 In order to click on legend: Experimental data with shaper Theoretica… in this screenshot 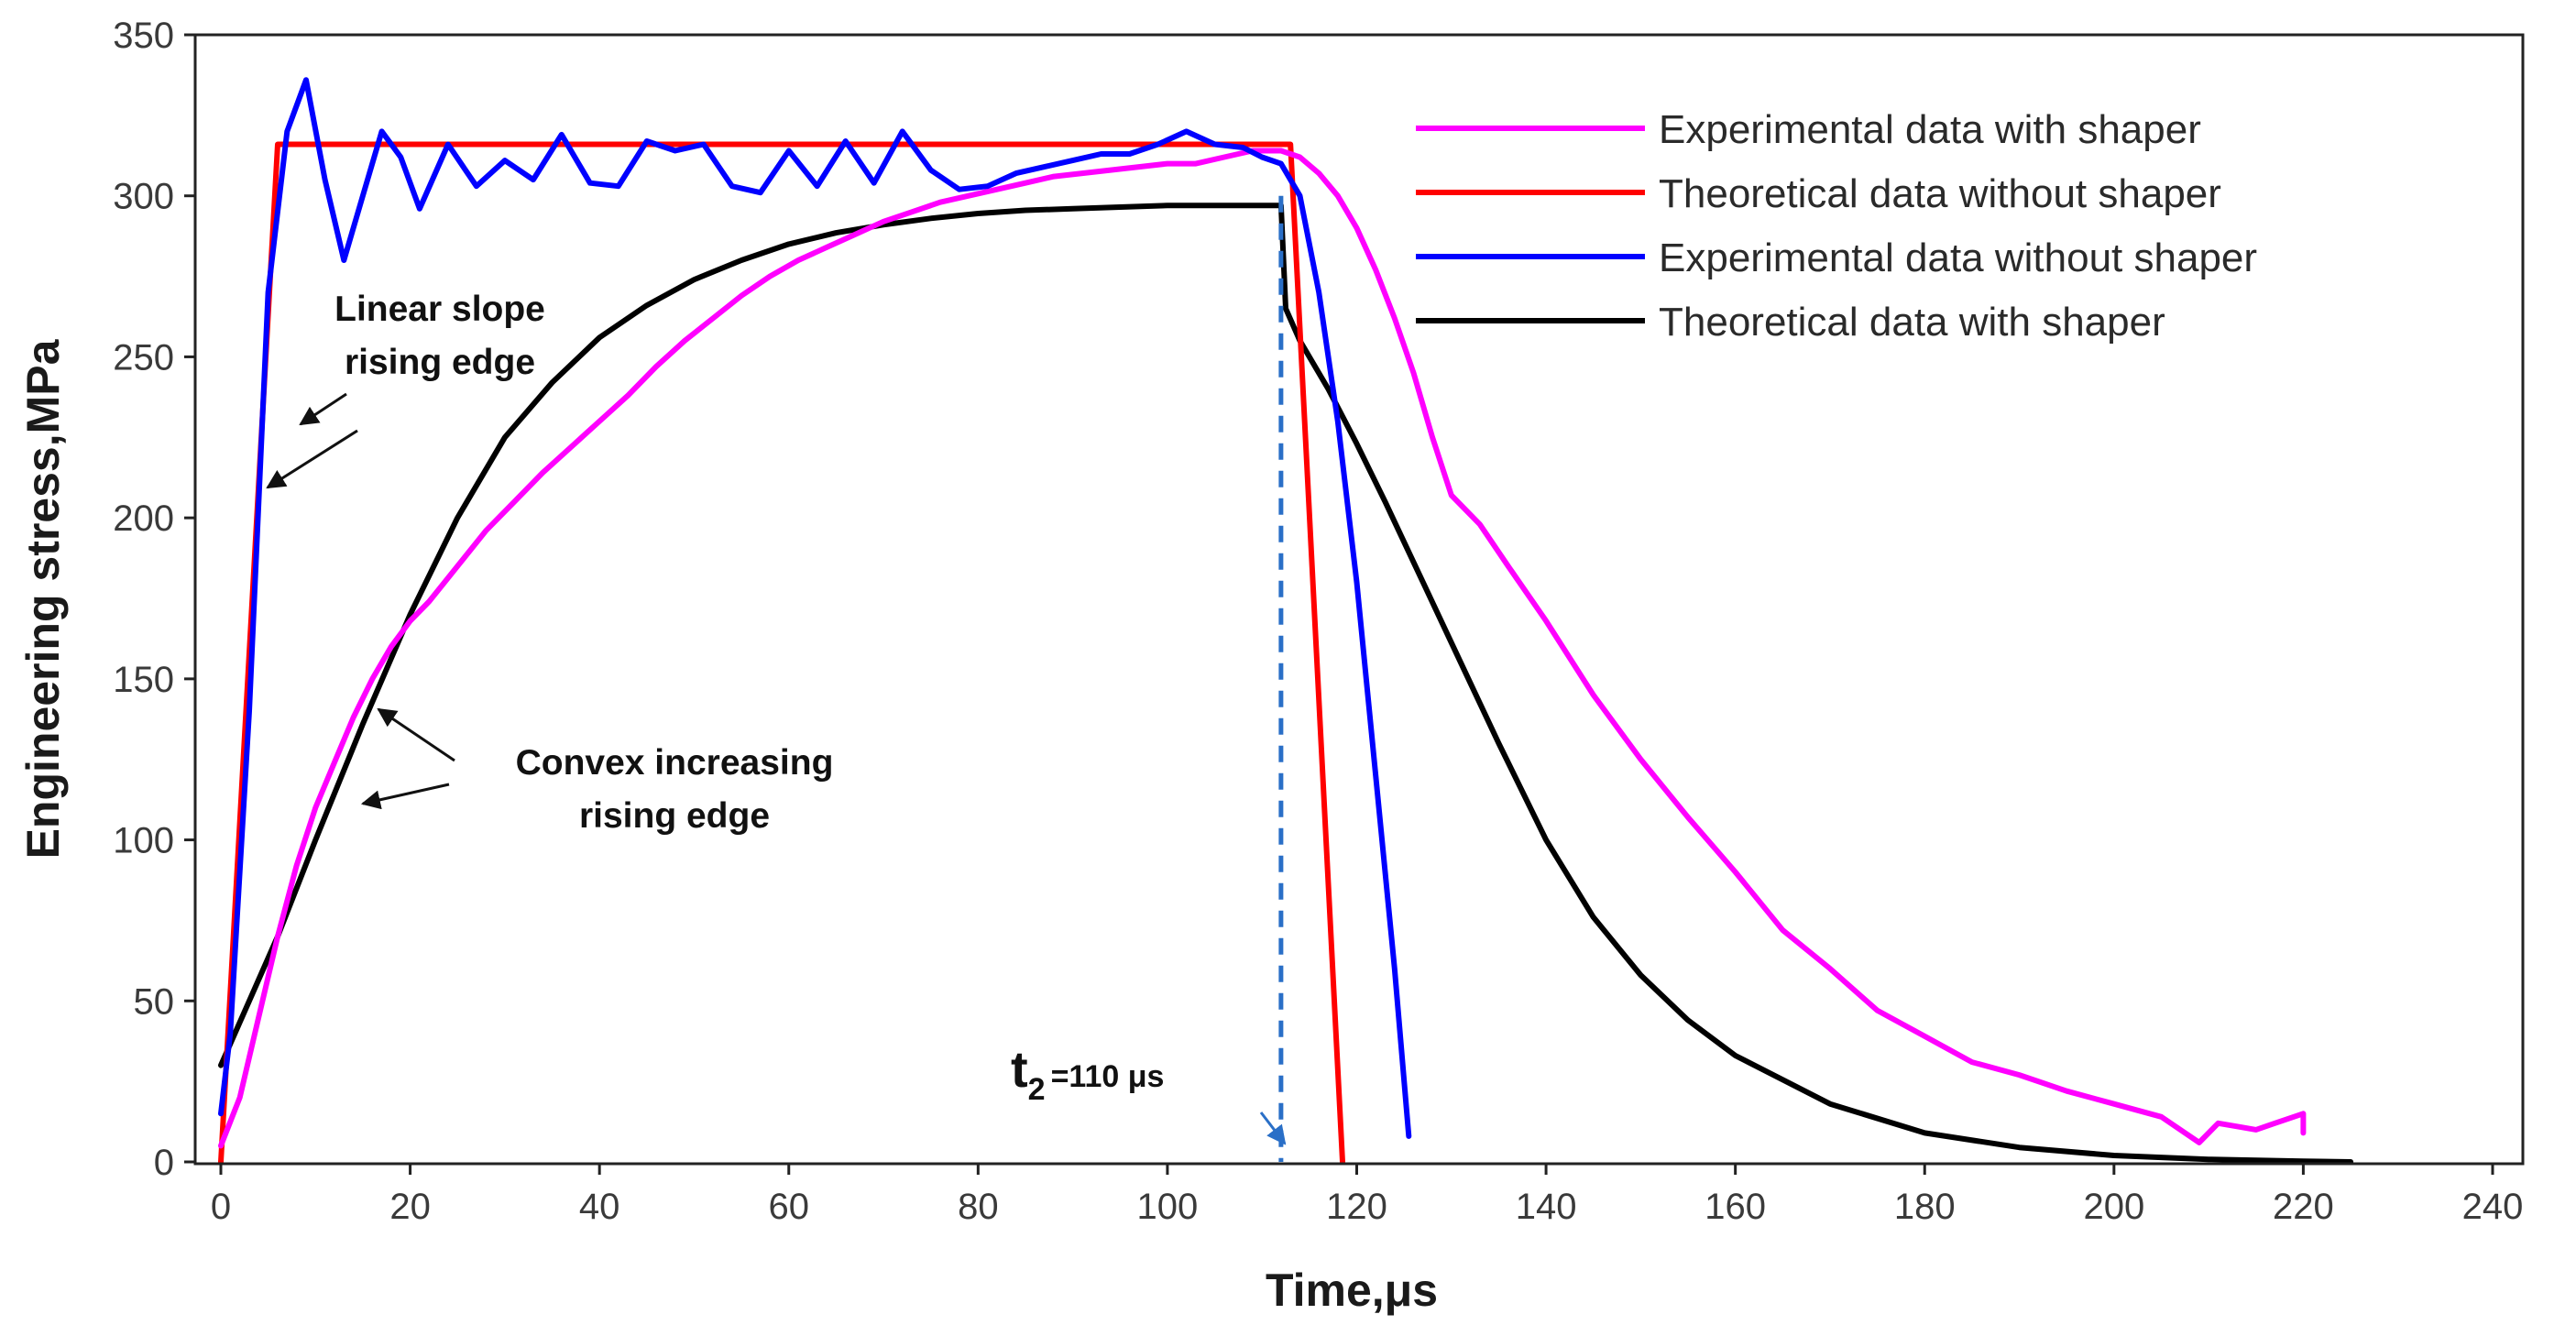, I will do `click(1836, 226)`.